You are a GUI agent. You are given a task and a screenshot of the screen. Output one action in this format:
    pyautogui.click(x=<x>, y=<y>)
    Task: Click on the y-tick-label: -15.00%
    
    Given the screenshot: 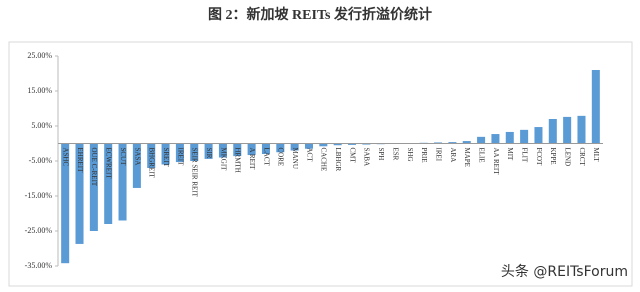 What is the action you would take?
    pyautogui.click(x=39, y=195)
    